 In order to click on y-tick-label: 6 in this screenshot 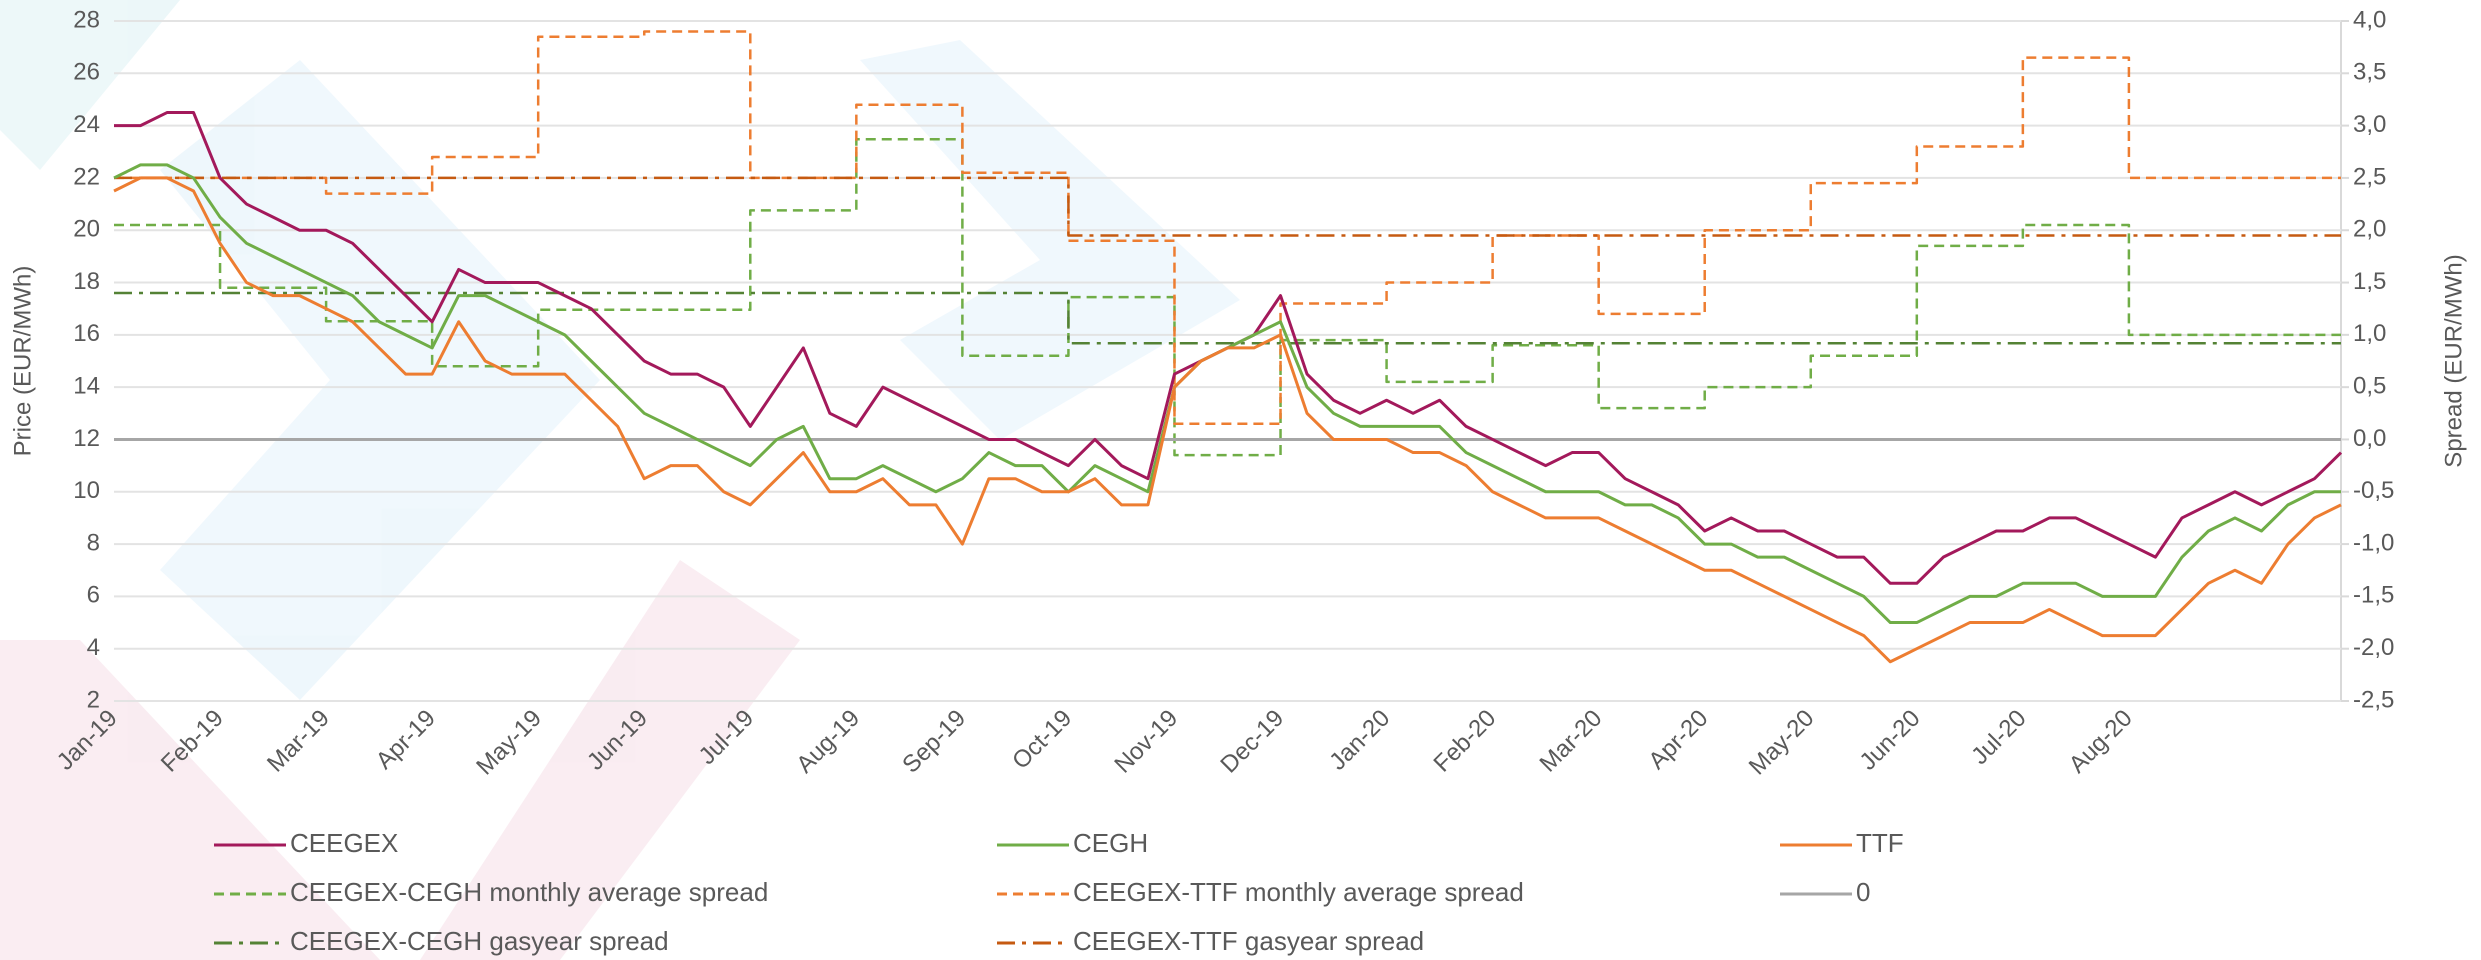, I will do `click(93, 595)`.